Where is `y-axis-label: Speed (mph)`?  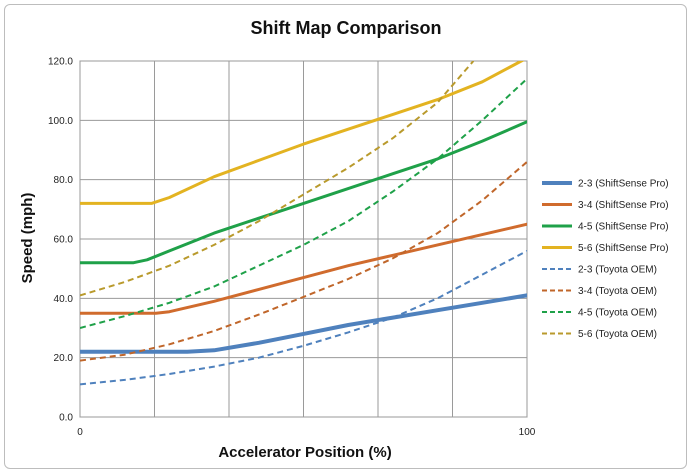 y-axis-label: Speed (mph) is located at coordinates (27, 238).